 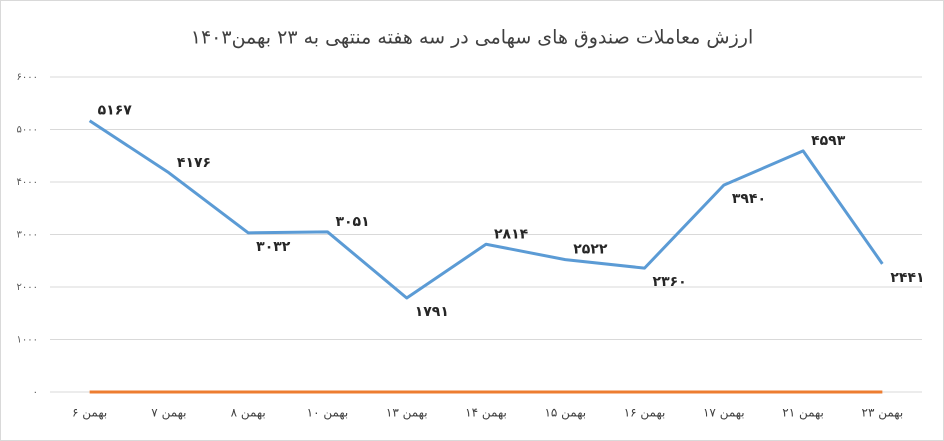 What do you see at coordinates (89, 413) in the screenshot?
I see `x-tick-label: بهمن ۶` at bounding box center [89, 413].